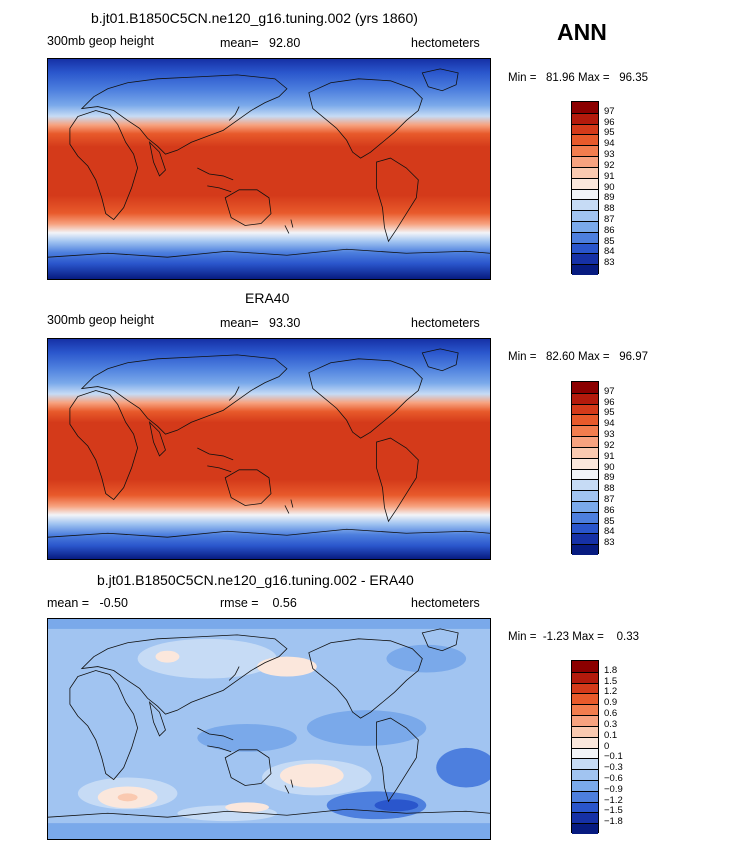 The width and height of the screenshot is (733, 845). Describe the element at coordinates (445, 323) in the screenshot. I see `panel2-units-label: hectometers` at that location.